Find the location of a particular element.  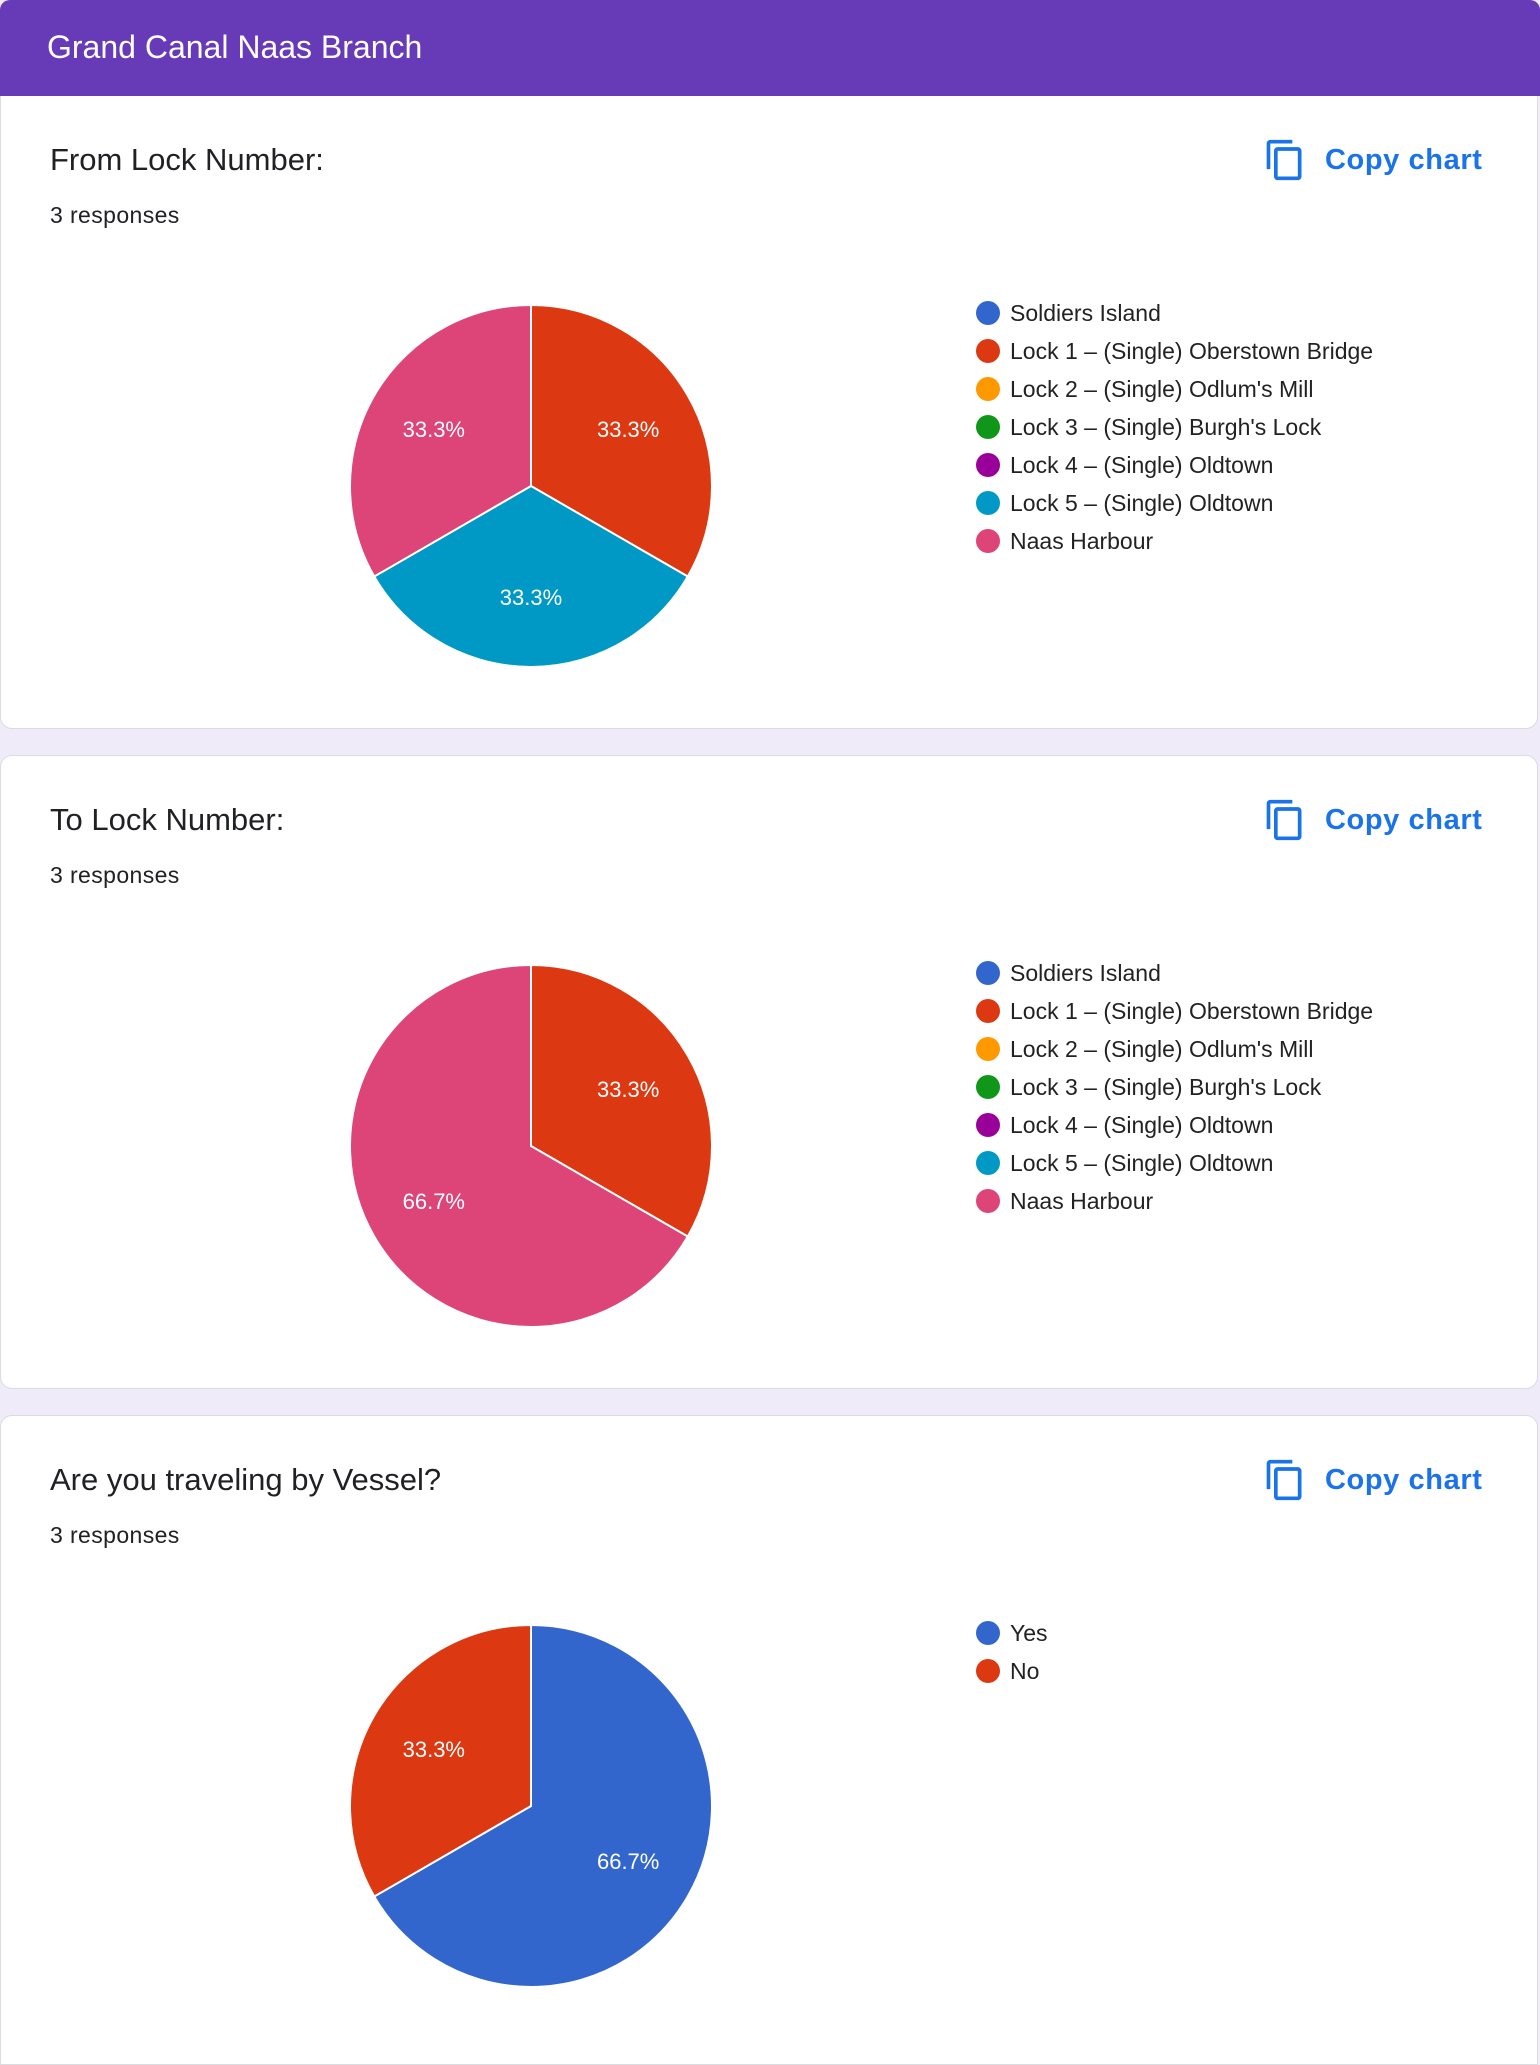

question-title: From Lock Number: is located at coordinates (187, 159).